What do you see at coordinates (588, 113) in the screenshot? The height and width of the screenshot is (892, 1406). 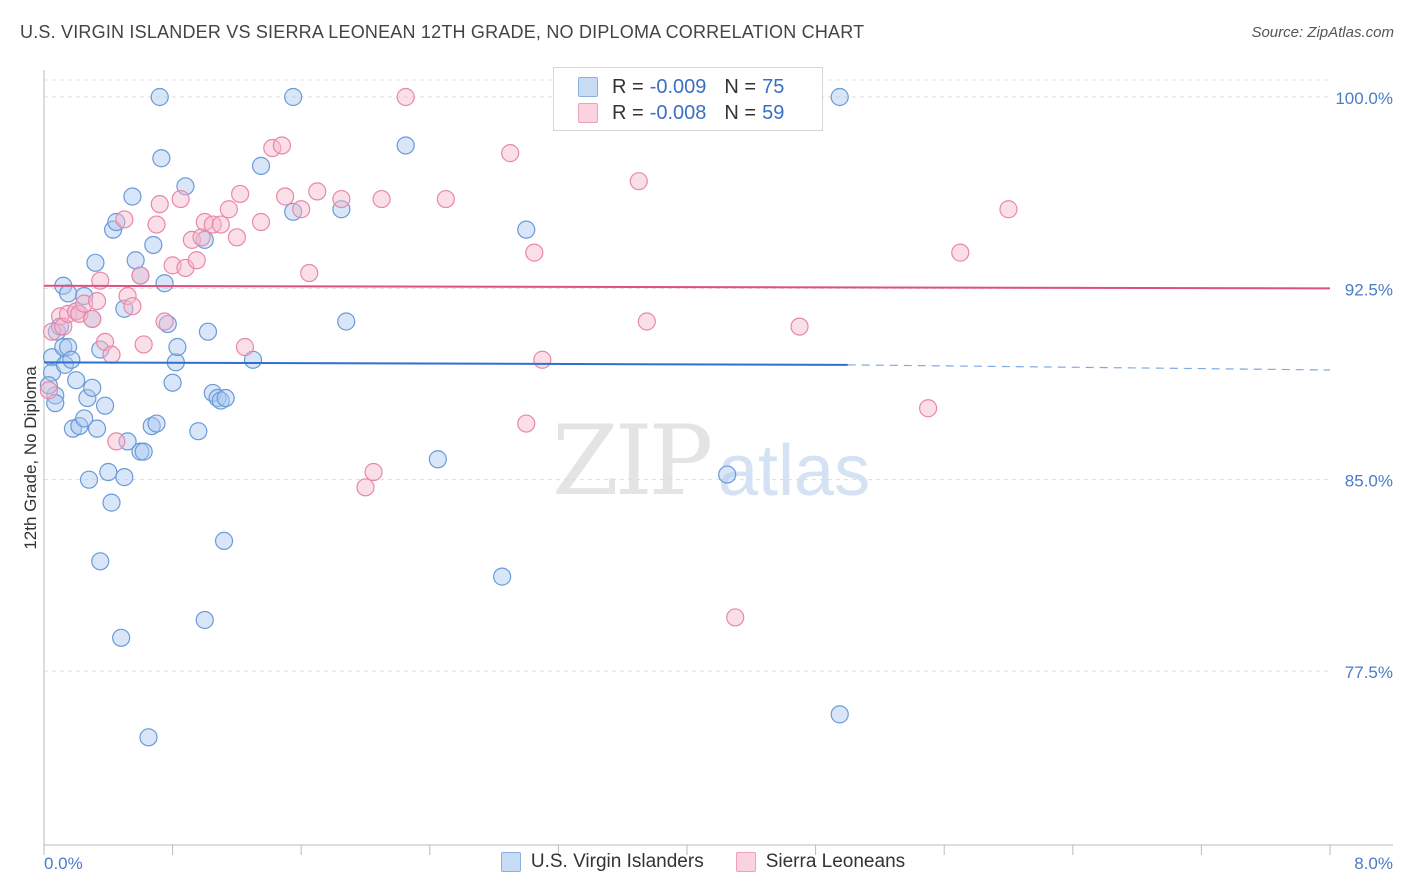 I see `legend-swatch-sierra-leoneans` at bounding box center [588, 113].